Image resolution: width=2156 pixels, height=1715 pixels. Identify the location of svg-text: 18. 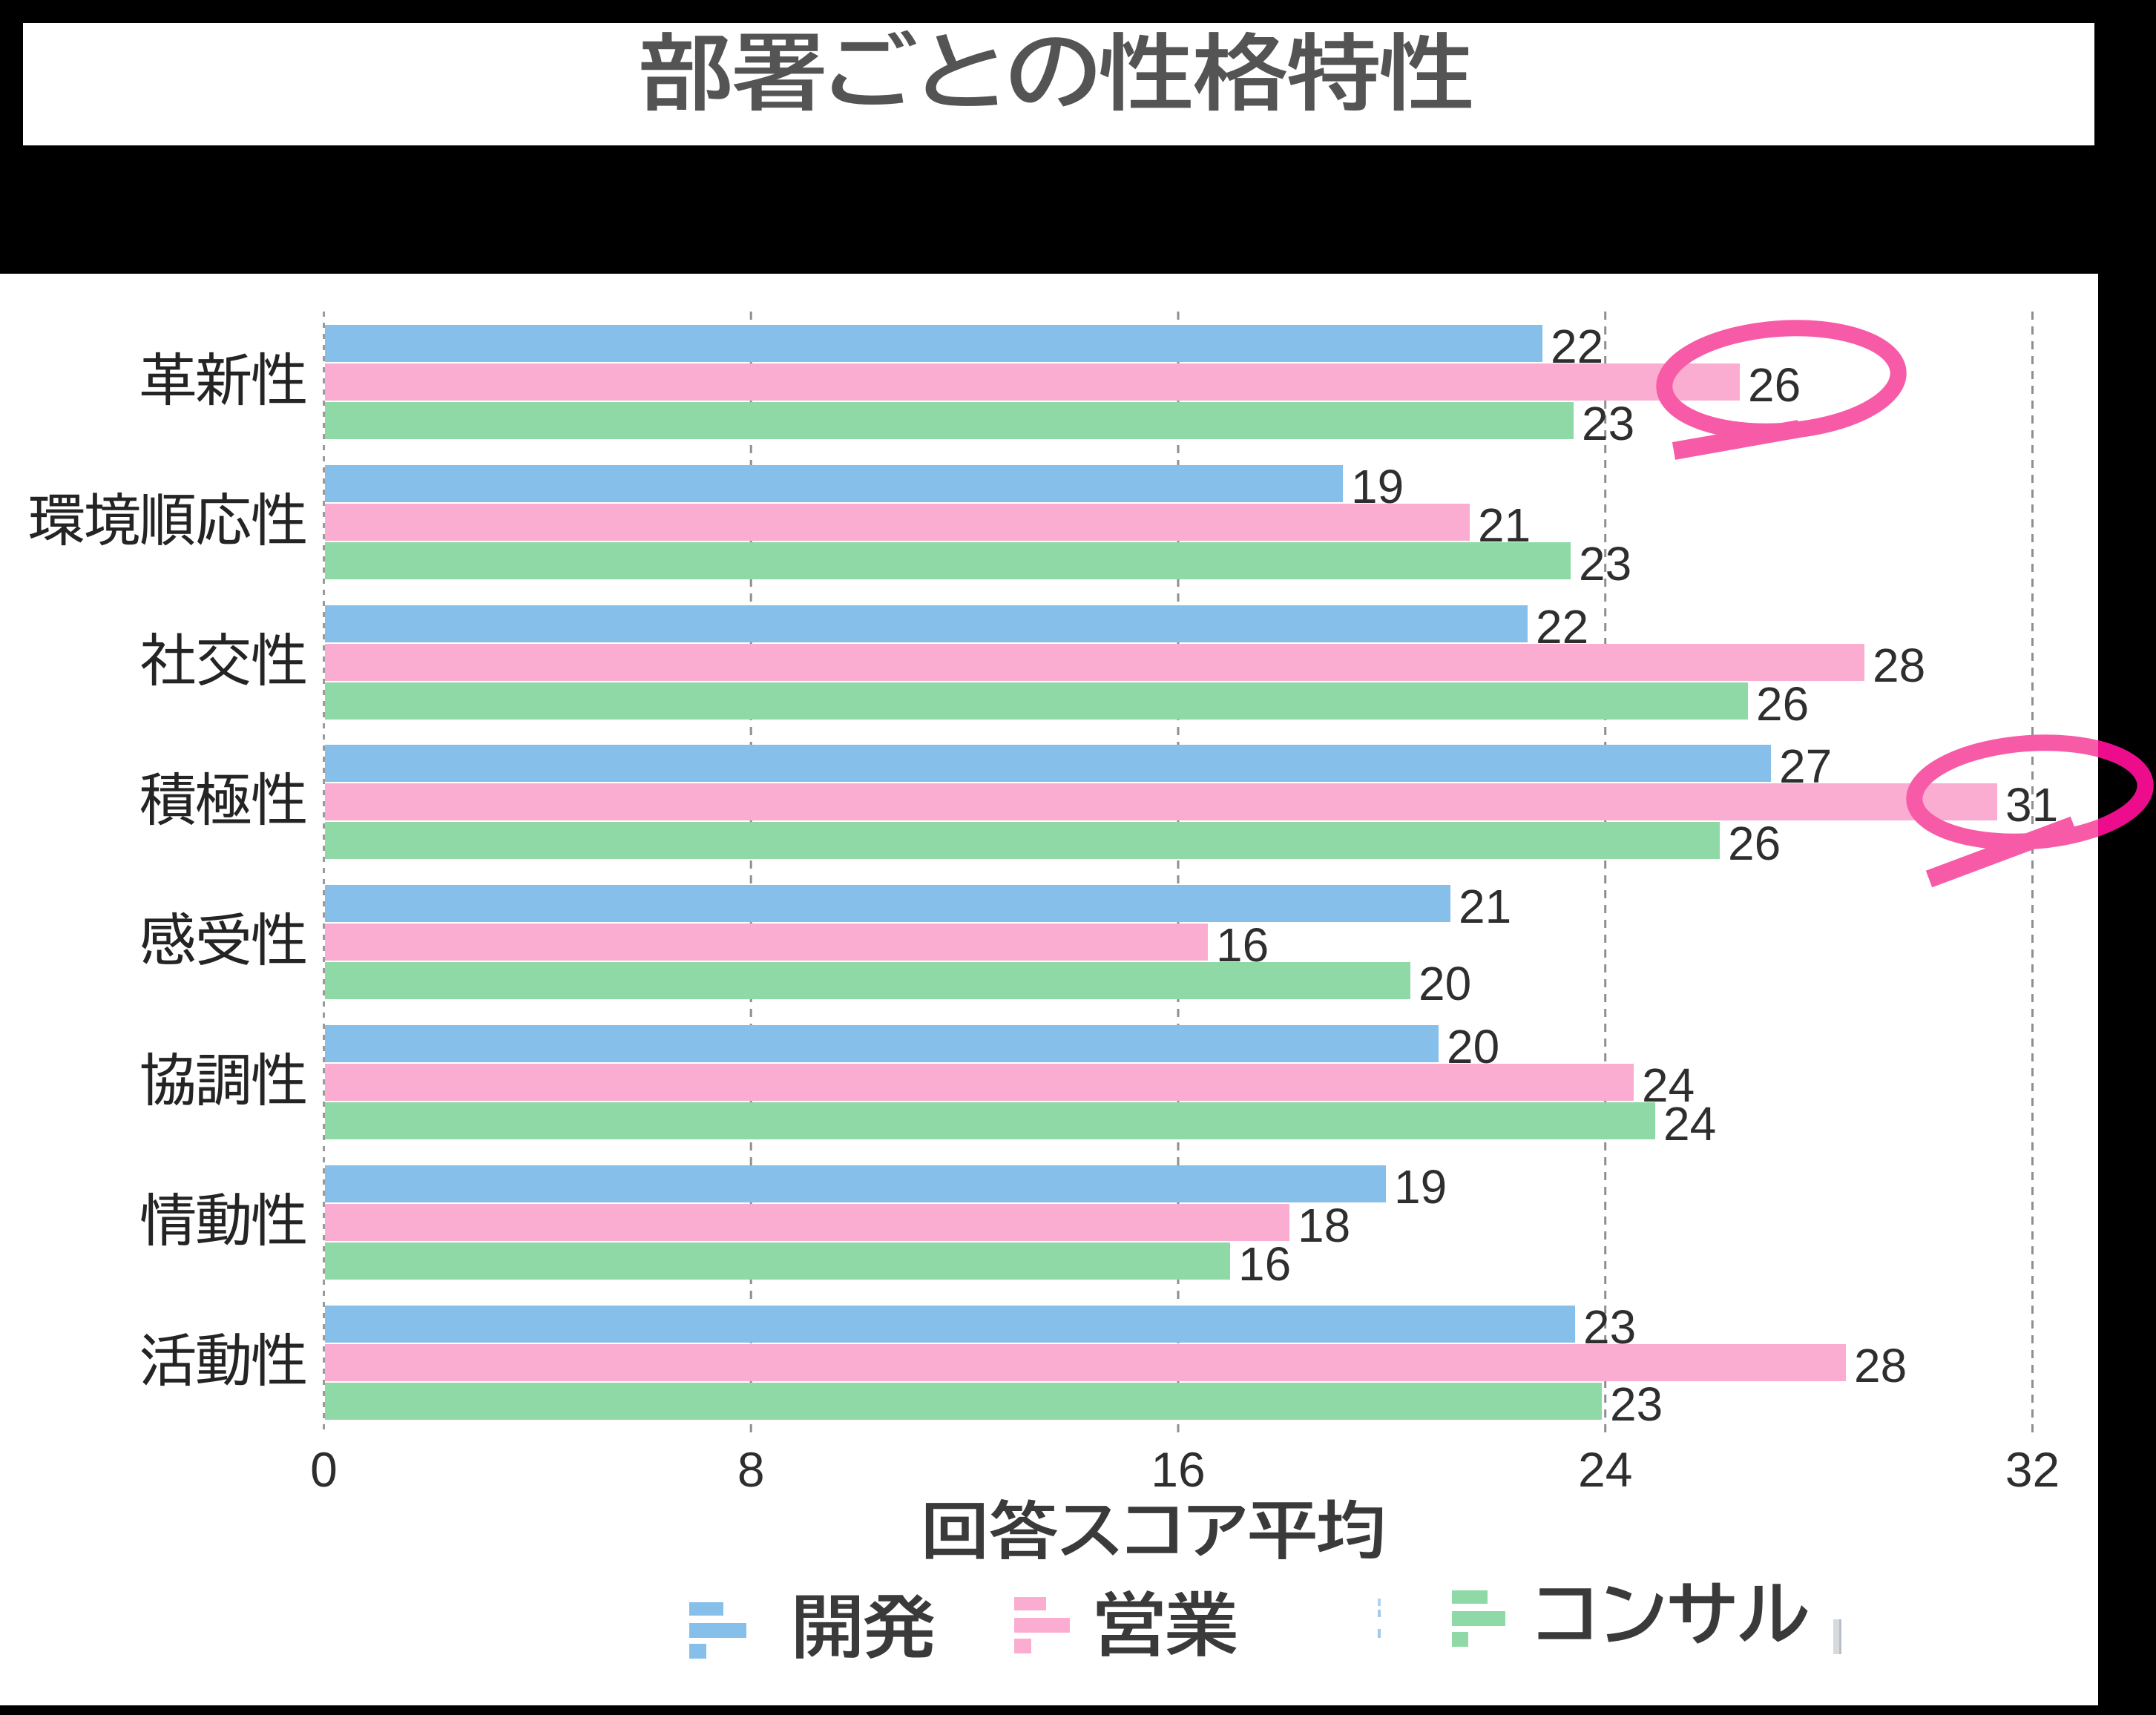
(1324, 1225).